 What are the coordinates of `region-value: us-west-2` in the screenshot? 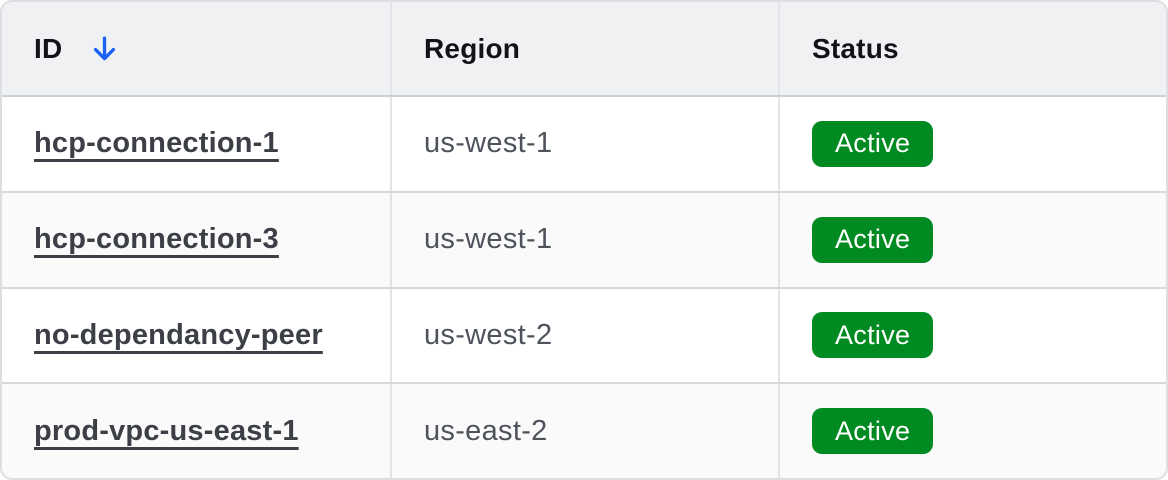 It's located at (488, 334).